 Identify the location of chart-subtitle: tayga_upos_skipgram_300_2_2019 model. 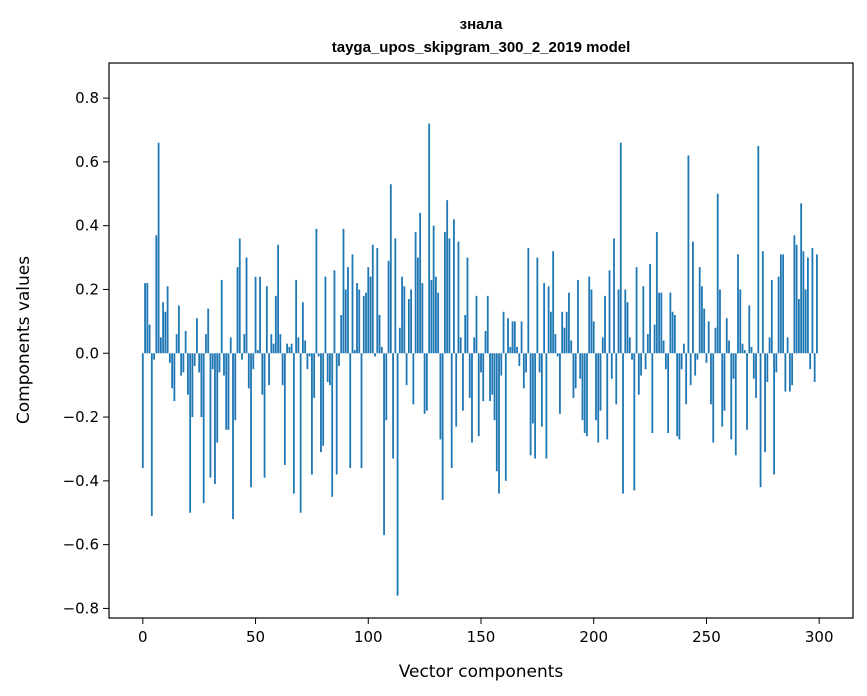
(481, 47).